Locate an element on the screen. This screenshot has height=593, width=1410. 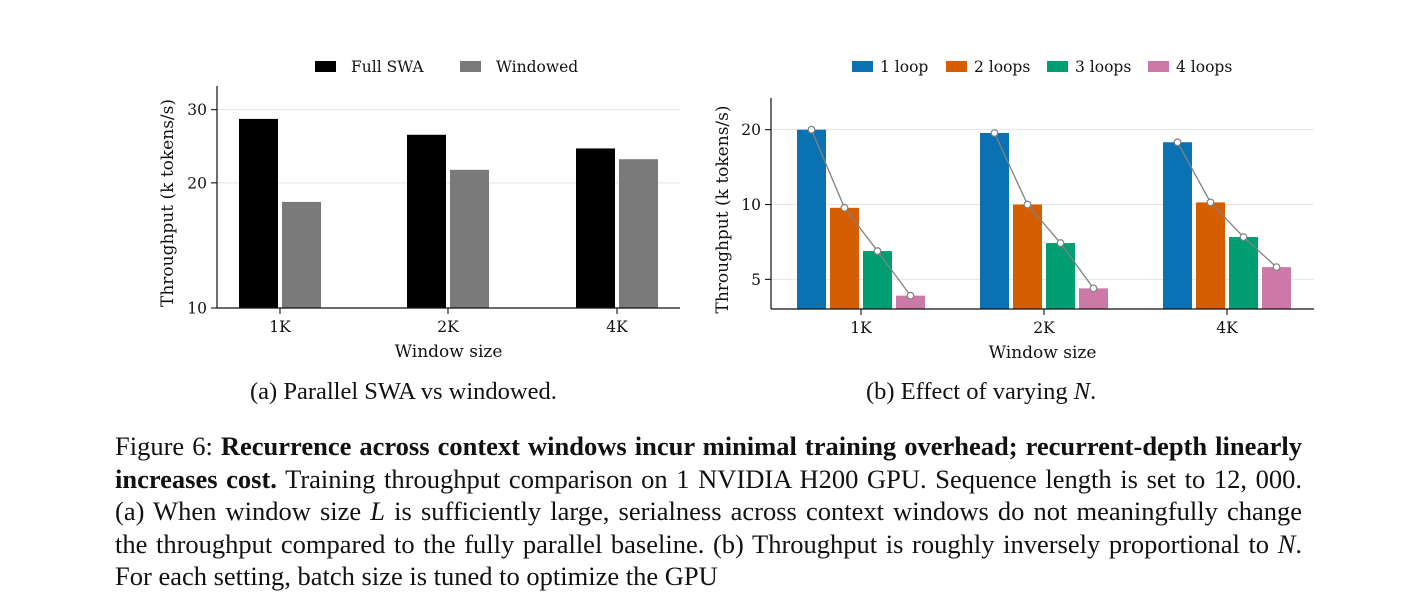
bar-windowed-2k is located at coordinates (469, 238).